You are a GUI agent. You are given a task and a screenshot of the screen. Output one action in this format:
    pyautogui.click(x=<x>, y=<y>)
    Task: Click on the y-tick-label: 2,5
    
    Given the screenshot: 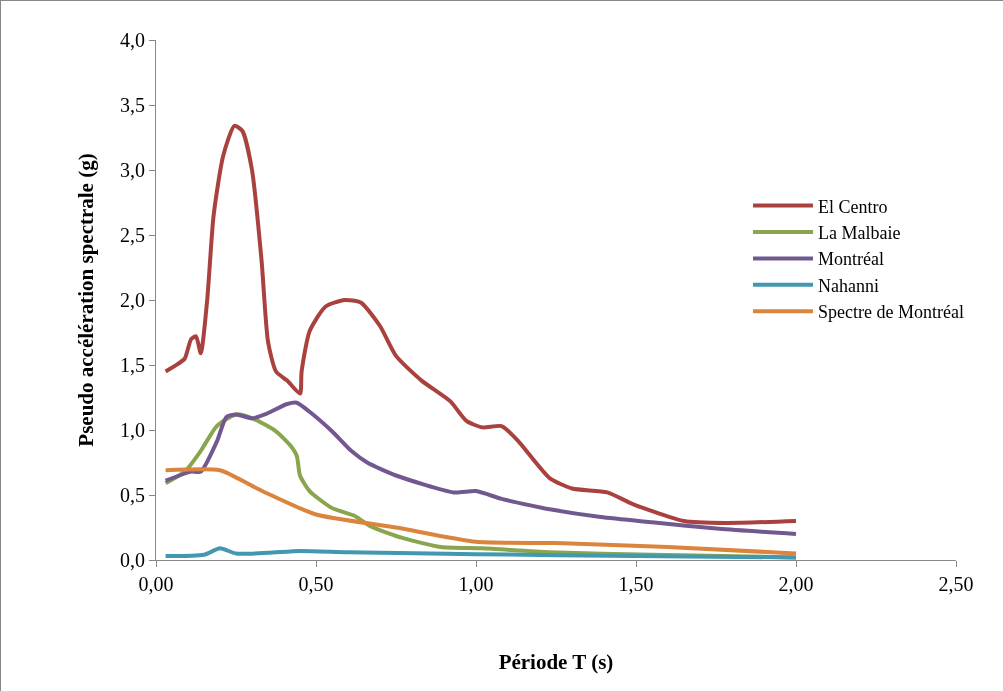 What is the action you would take?
    pyautogui.click(x=132, y=235)
    